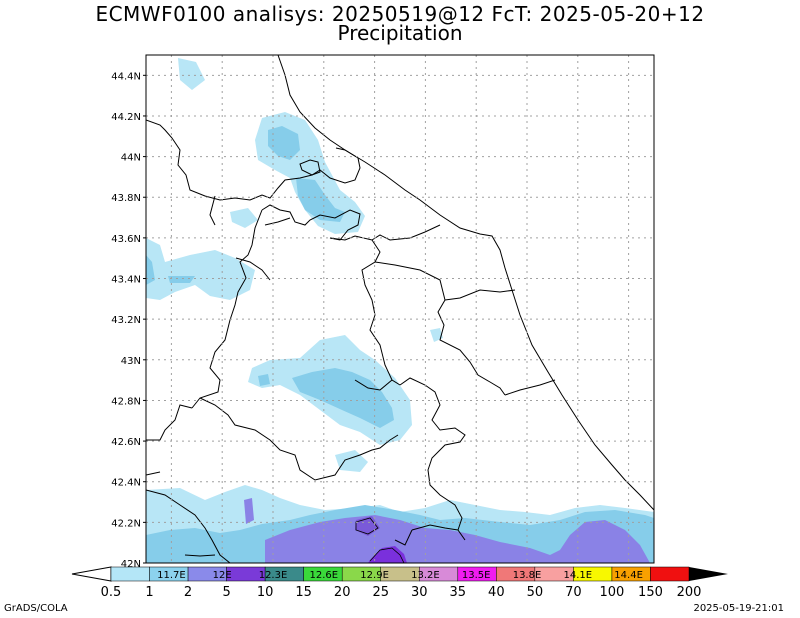 The width and height of the screenshot is (800, 618). What do you see at coordinates (111, 592) in the screenshot?
I see `colorbar-level-label: 0.5` at bounding box center [111, 592].